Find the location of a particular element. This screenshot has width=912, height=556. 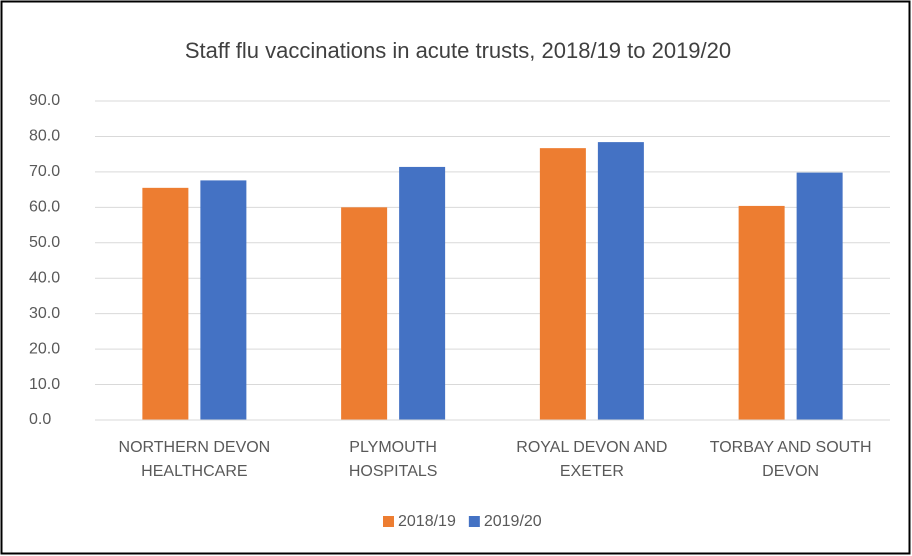

y-tick-label: 20.0 is located at coordinates (44, 348).